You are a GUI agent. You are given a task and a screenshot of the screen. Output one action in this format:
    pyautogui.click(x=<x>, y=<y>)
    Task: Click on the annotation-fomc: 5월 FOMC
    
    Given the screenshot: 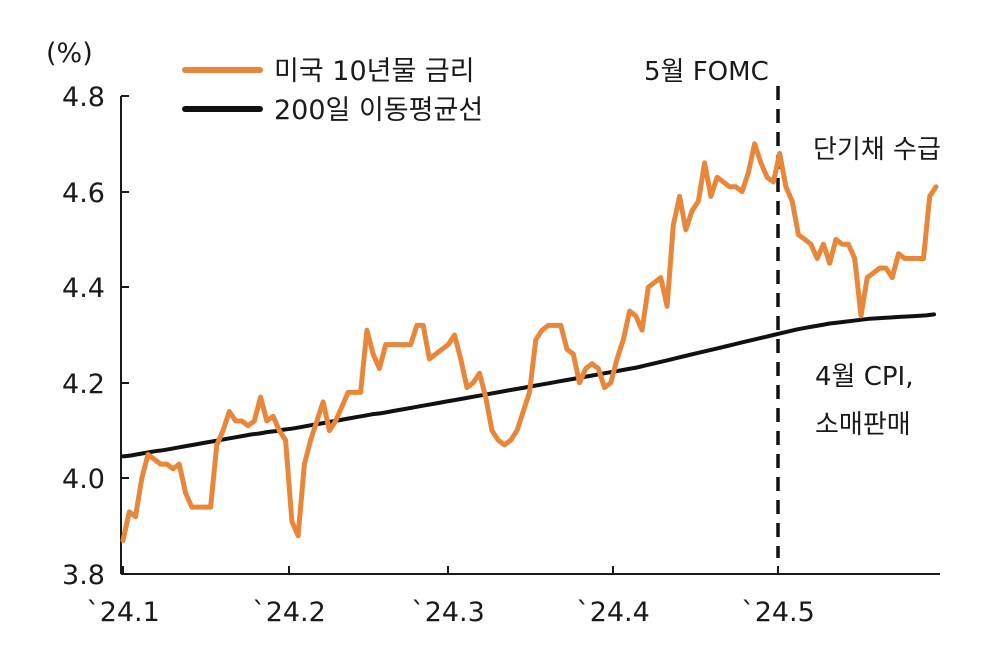 What is the action you would take?
    pyautogui.click(x=706, y=72)
    